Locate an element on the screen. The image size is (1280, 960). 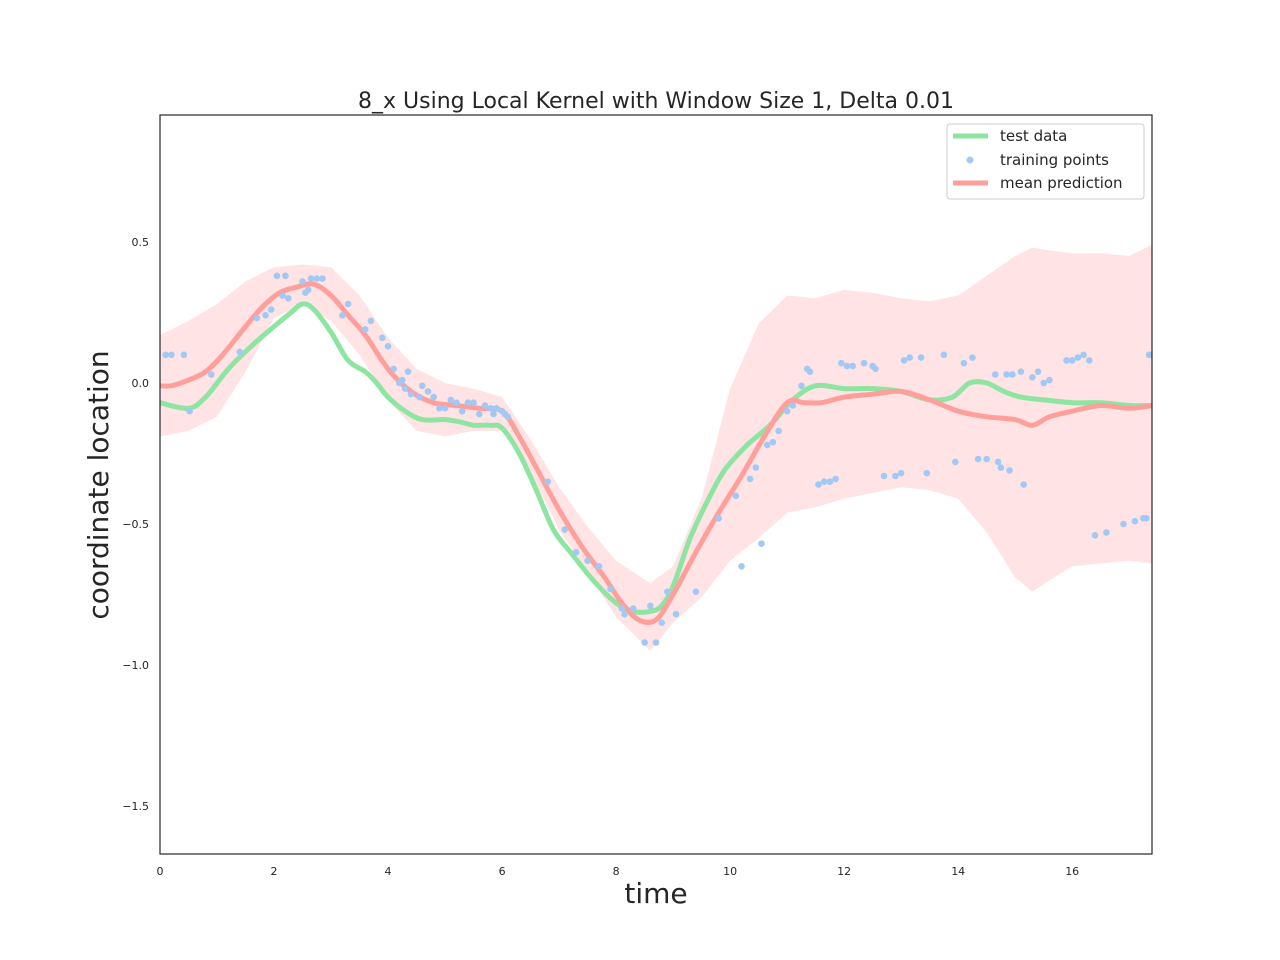
x-tick-label: 10 is located at coordinates (730, 871).